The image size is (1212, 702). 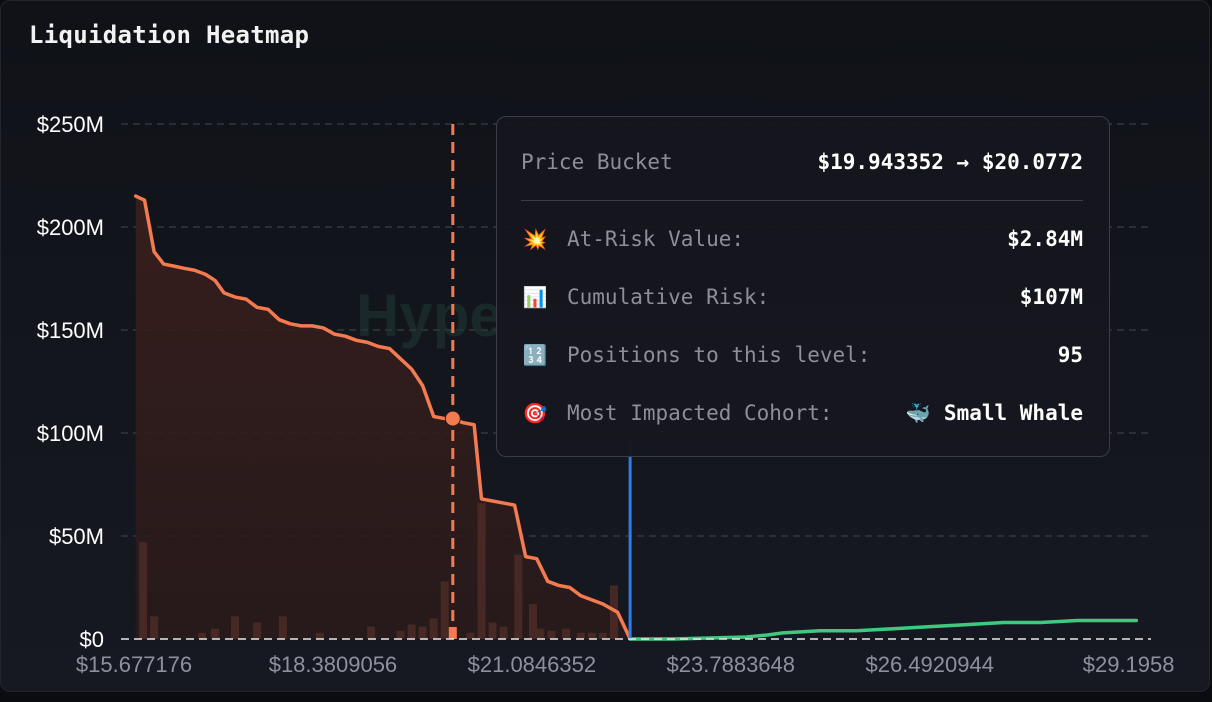 I want to click on y-tick-label: $200M, so click(x=70, y=227).